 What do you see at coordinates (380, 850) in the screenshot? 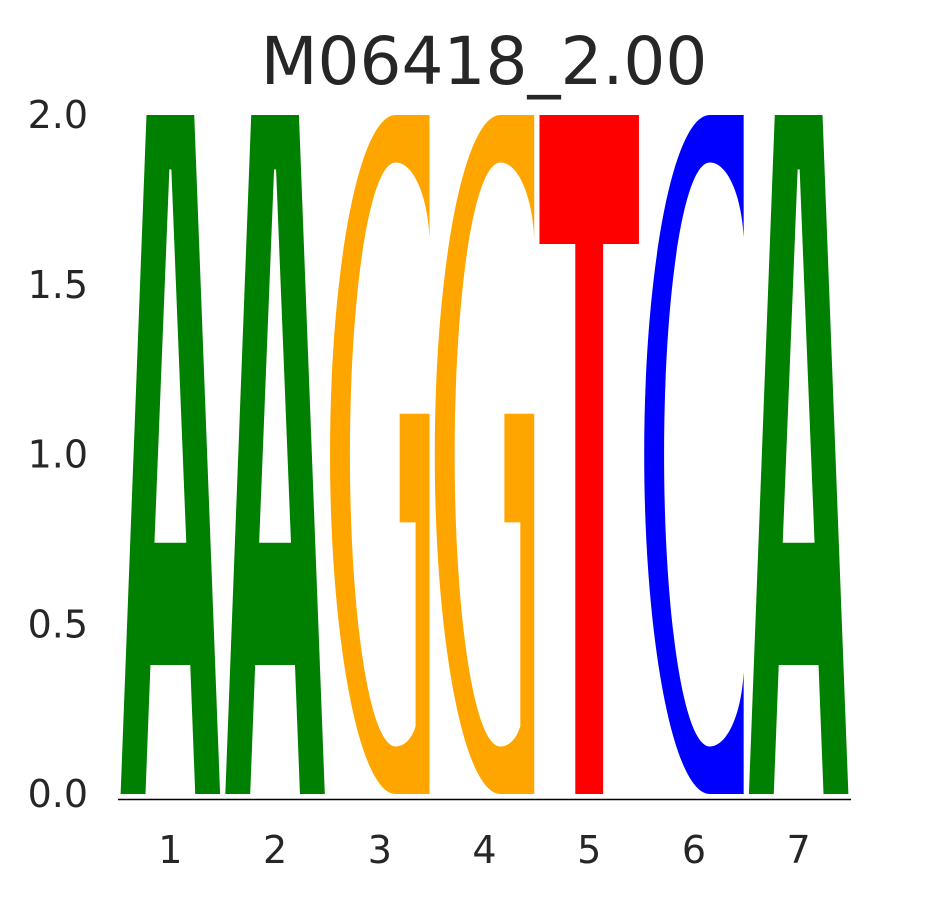
I see `x-tick-label: 3` at bounding box center [380, 850].